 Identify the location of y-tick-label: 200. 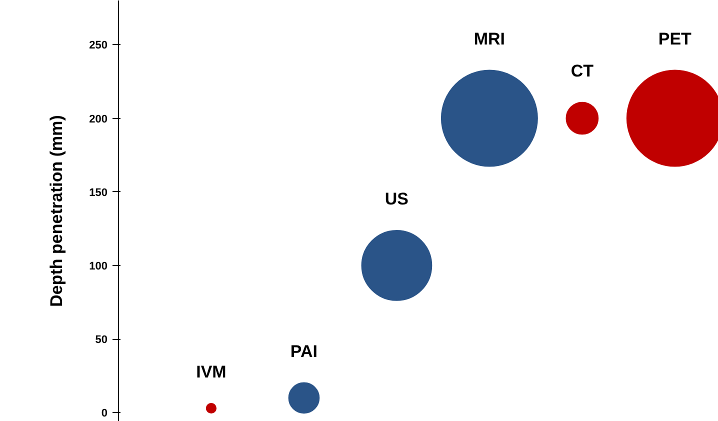
(98, 119).